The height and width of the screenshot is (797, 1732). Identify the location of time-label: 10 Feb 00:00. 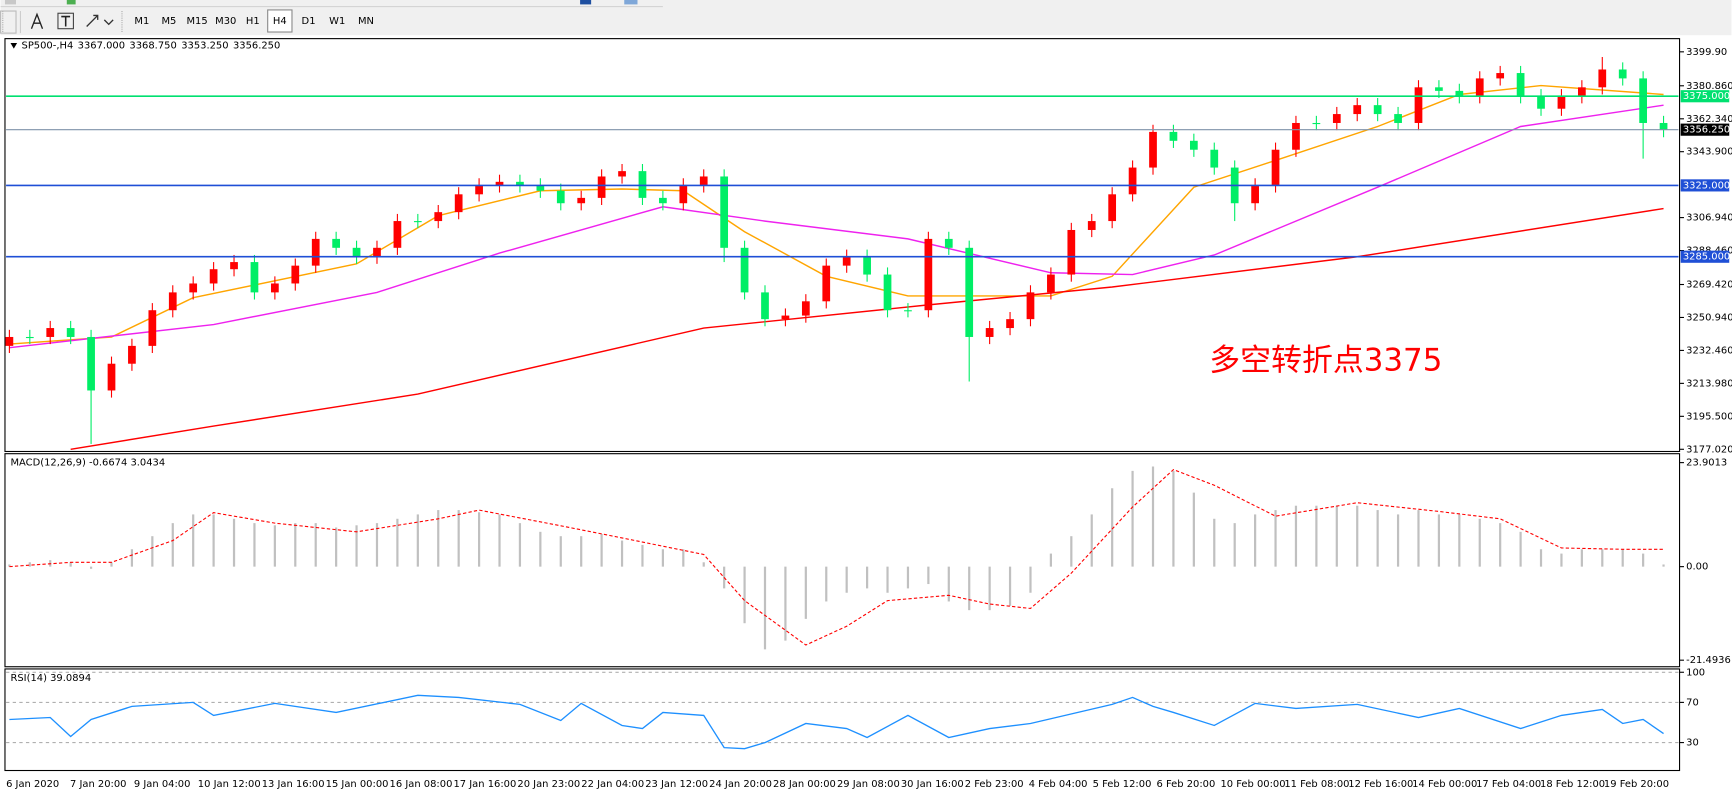
(1252, 784).